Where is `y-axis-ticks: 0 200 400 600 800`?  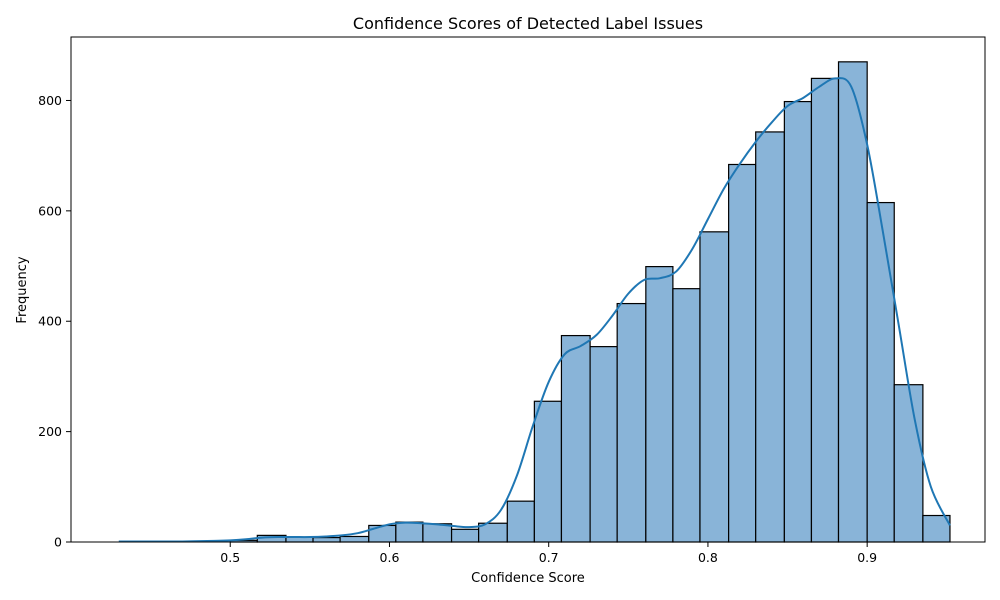 y-axis-ticks: 0 200 400 600 800 is located at coordinates (54, 321).